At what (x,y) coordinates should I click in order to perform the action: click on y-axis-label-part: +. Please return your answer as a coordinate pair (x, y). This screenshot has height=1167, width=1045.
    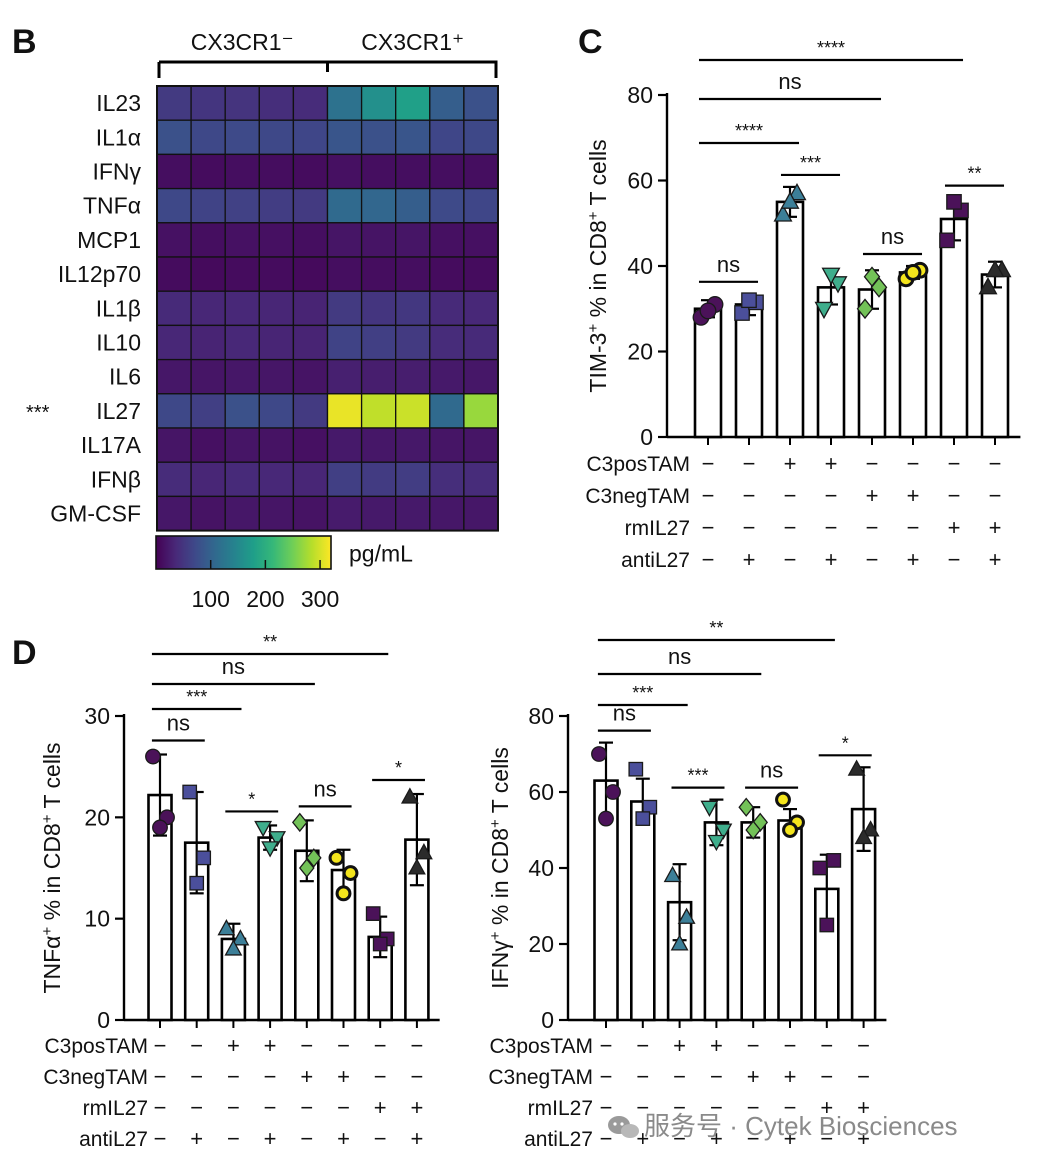
    Looking at the image, I should click on (495, 935).